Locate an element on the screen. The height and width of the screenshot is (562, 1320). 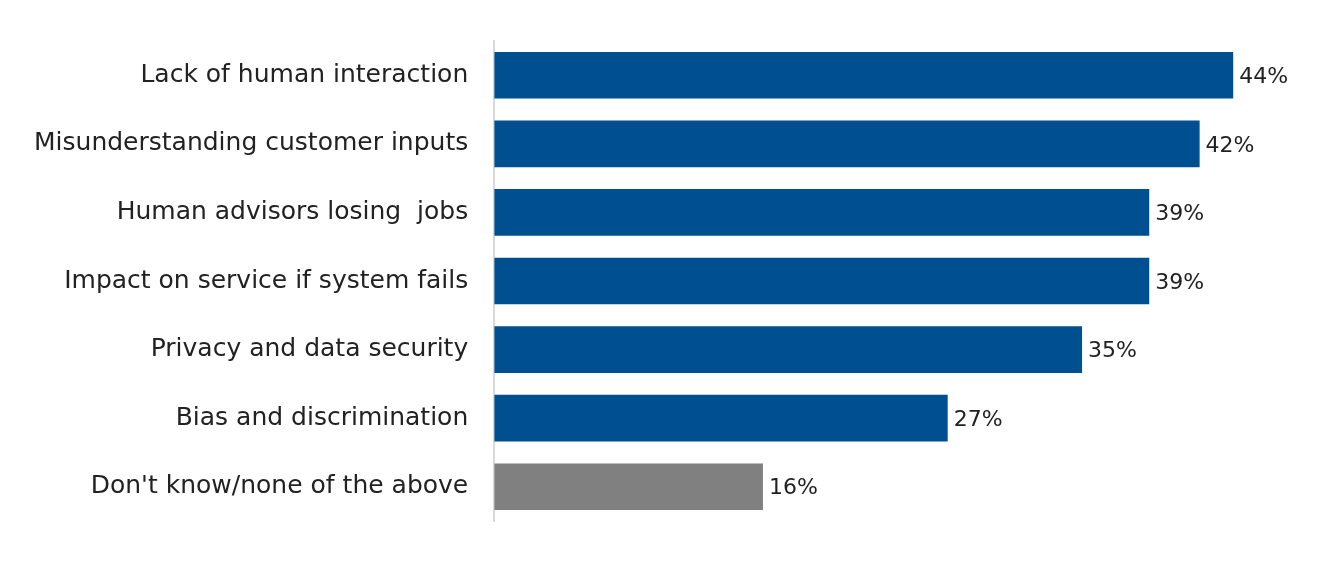
y-tick-label: Don't know/none of the above is located at coordinates (279, 485).